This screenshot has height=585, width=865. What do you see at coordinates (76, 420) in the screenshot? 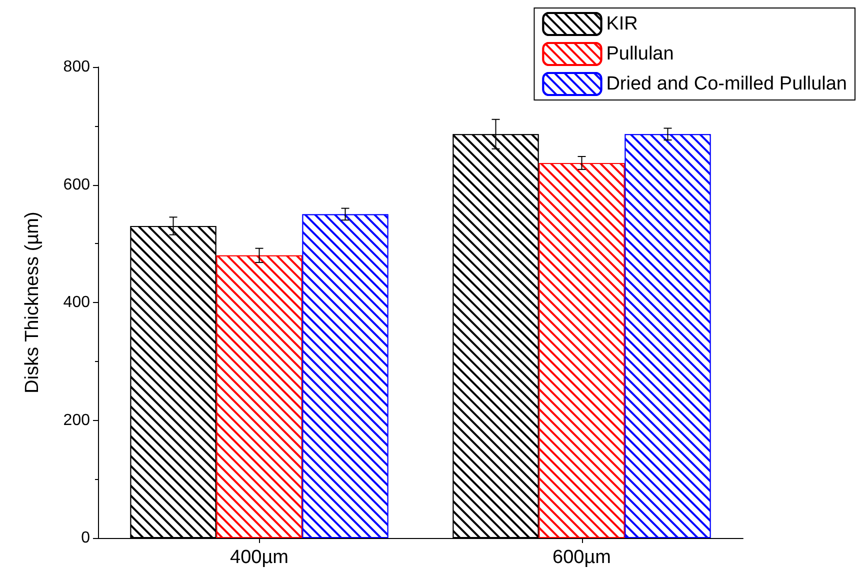
I see `y-tick-label: 200` at bounding box center [76, 420].